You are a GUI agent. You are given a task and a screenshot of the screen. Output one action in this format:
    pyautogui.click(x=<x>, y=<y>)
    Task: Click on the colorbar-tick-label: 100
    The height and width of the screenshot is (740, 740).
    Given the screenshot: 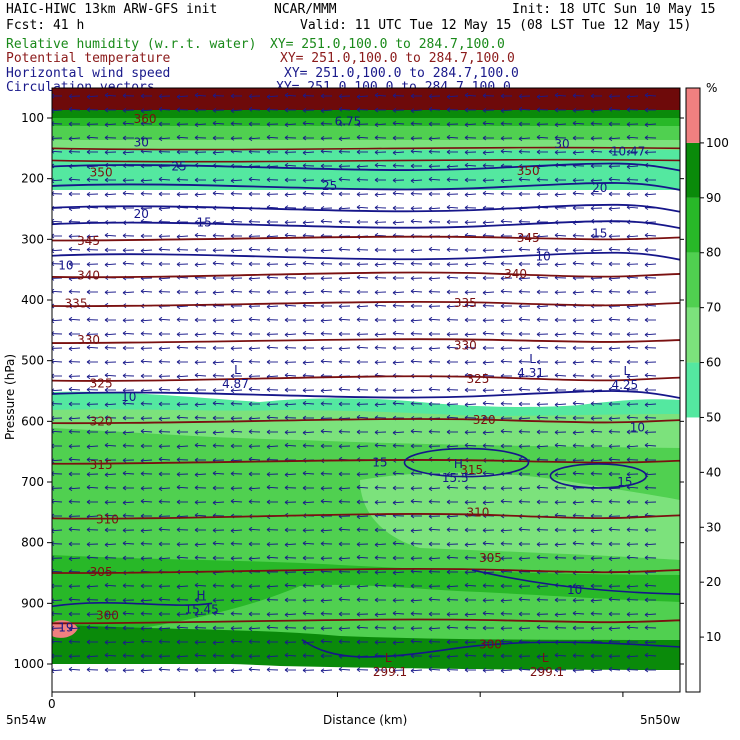 What is the action you would take?
    pyautogui.click(x=717, y=143)
    